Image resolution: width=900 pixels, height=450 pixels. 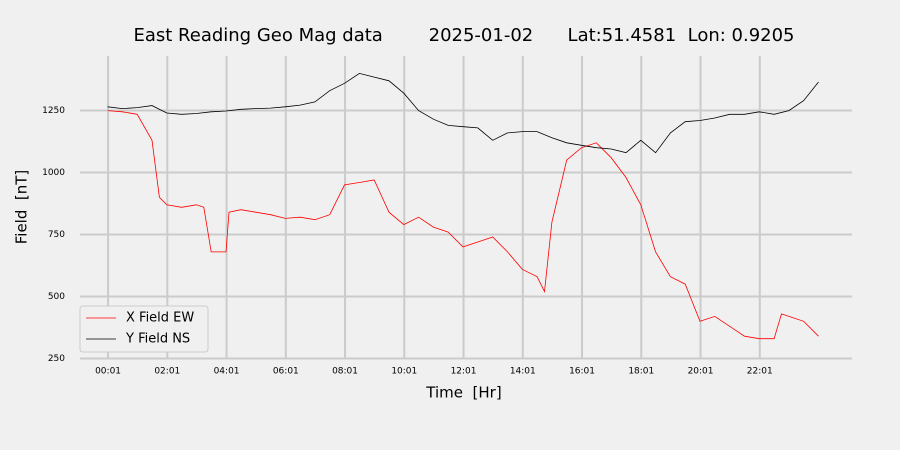 I want to click on x-tick-label: 16:01, so click(x=582, y=372).